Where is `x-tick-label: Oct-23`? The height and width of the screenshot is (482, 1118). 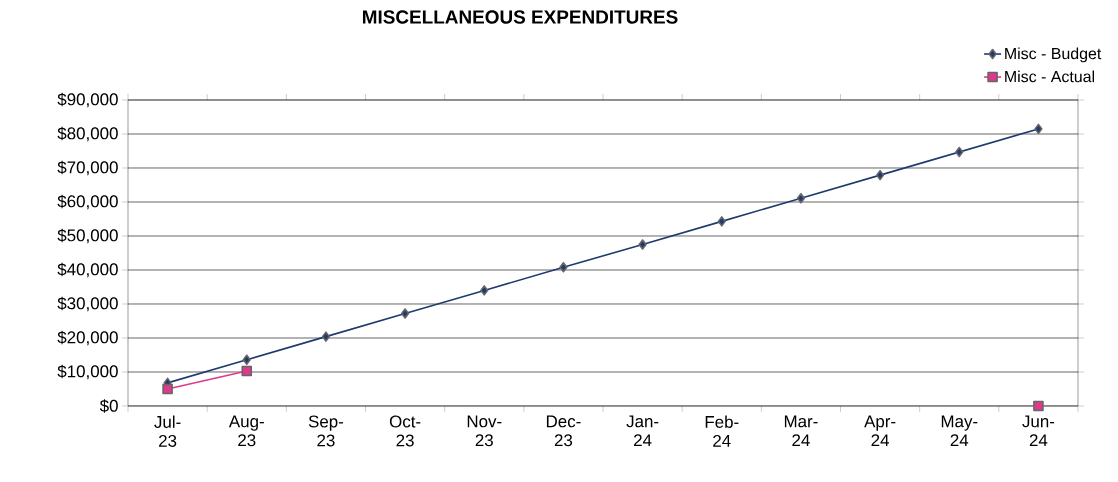
x-tick-label: Oct-23 is located at coordinates (405, 431).